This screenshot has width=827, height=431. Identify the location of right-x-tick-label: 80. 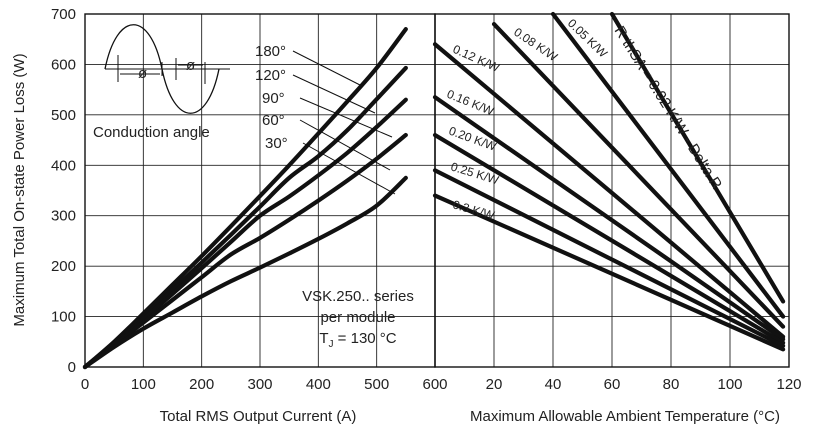
(671, 384).